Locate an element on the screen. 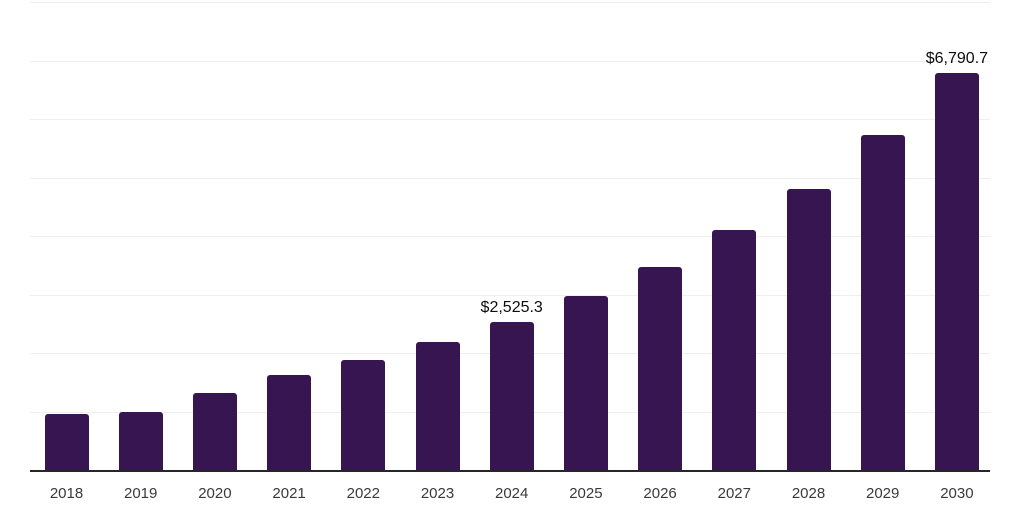  x-tick-label: 2027 is located at coordinates (734, 493).